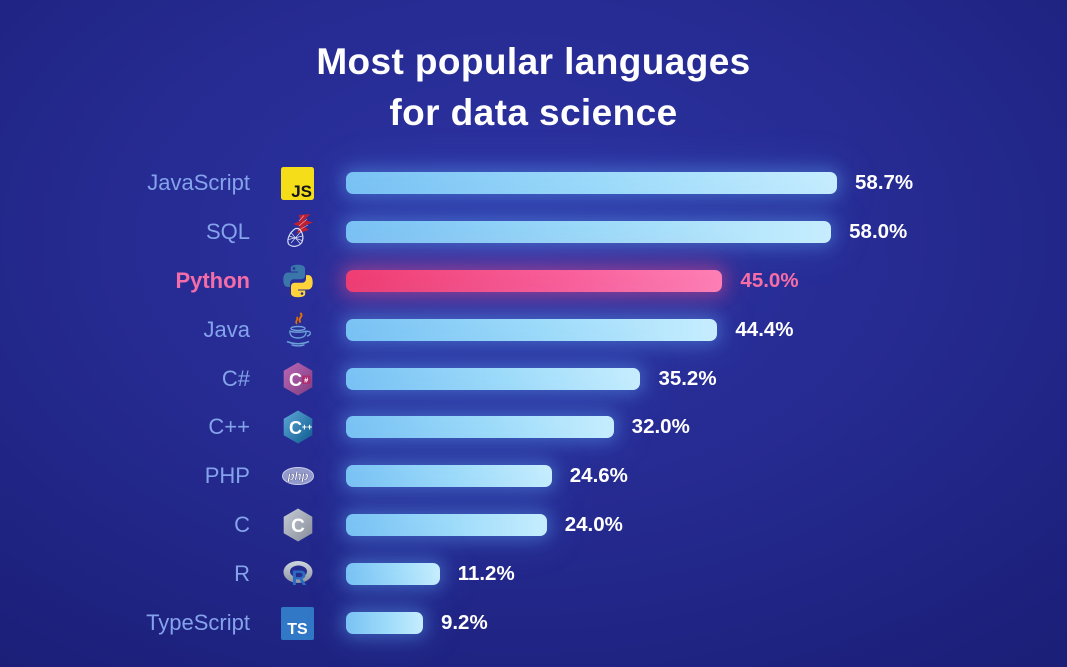 The image size is (1067, 667). What do you see at coordinates (242, 573) in the screenshot?
I see `row-label: R` at bounding box center [242, 573].